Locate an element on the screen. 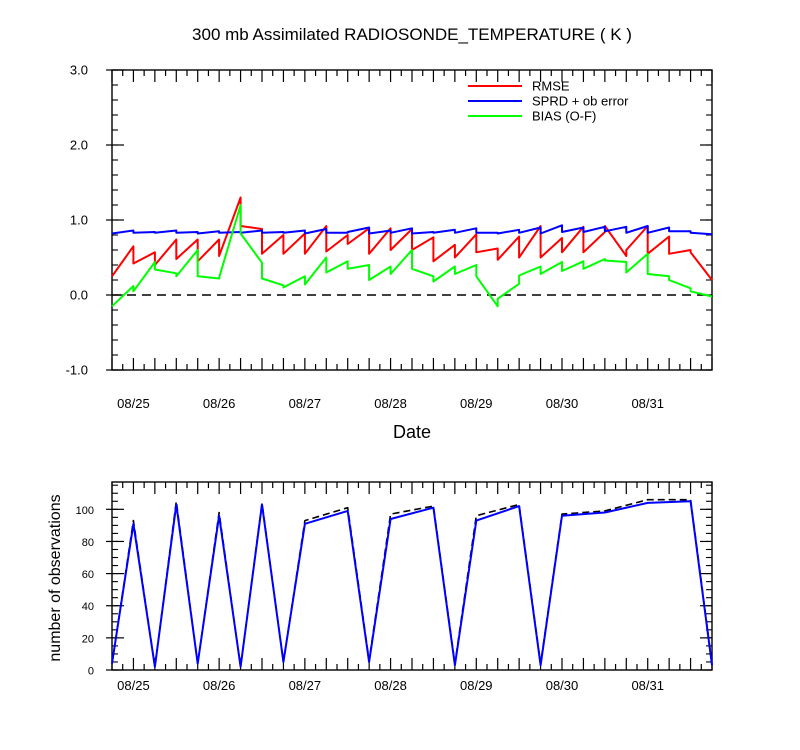  legend-label: BIAS (O-F) is located at coordinates (564, 116).